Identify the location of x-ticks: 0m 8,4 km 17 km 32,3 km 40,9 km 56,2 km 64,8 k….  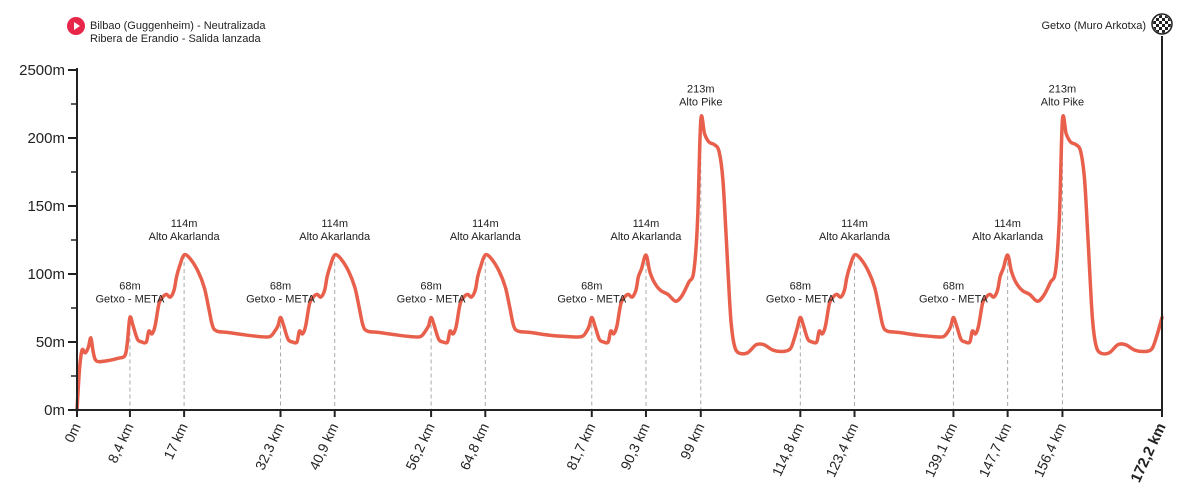
(615, 447).